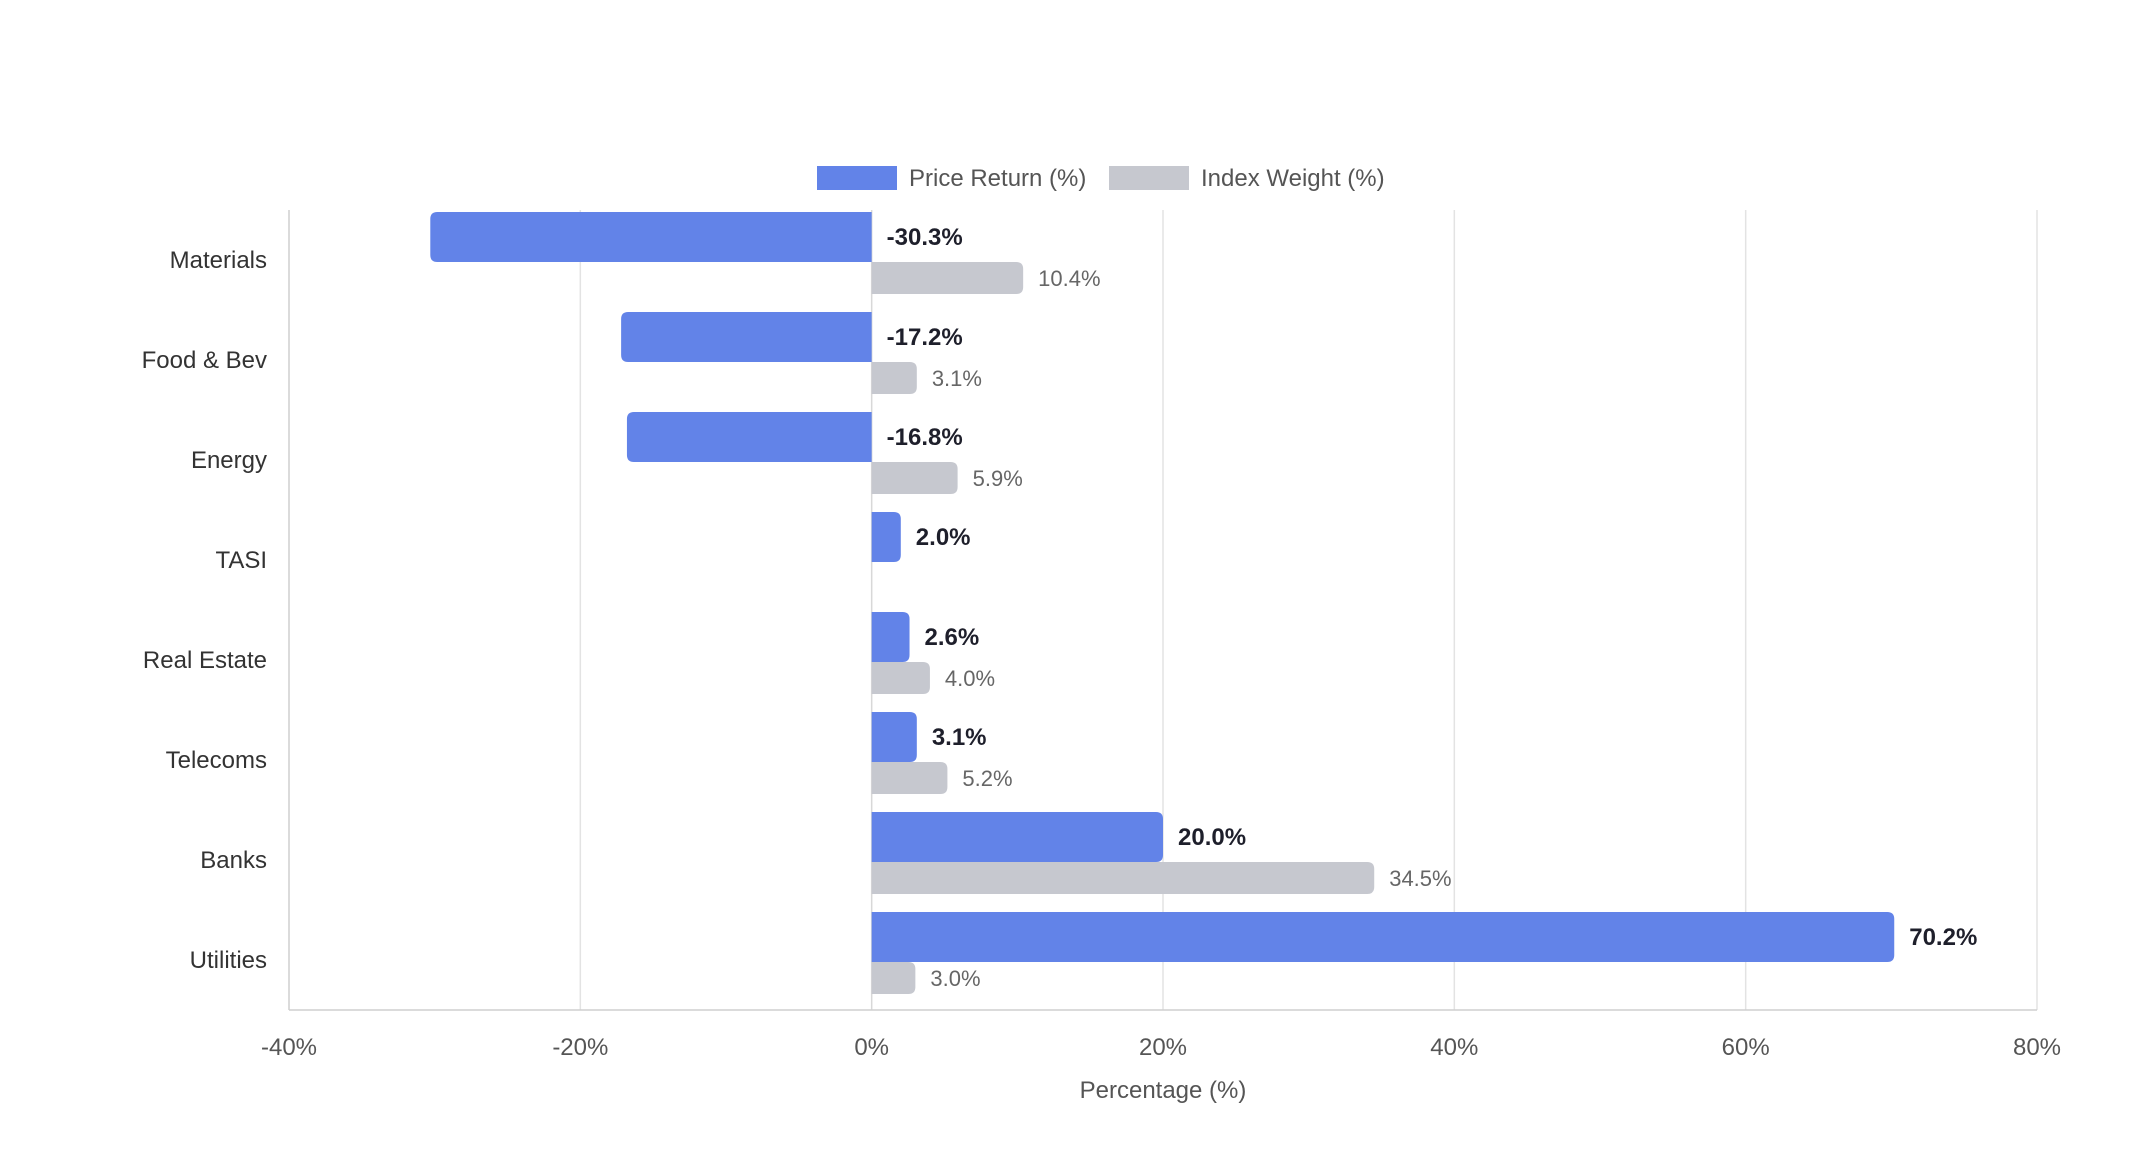 Image resolution: width=2152 pixels, height=1172 pixels. I want to click on x-tick-label: -40%, so click(289, 1047).